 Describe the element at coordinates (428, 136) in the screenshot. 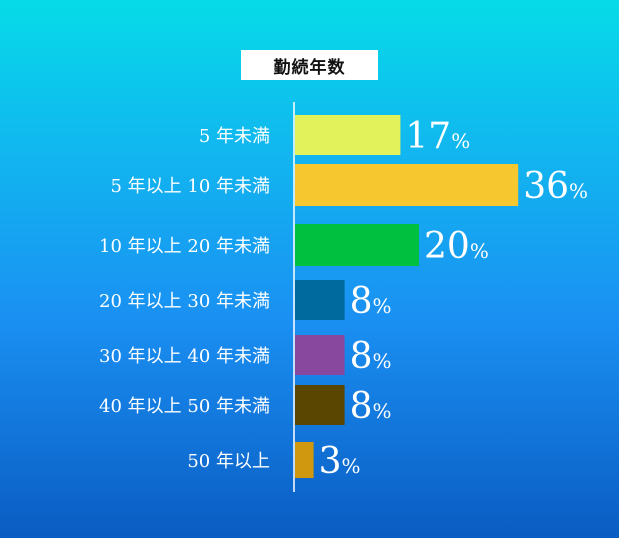

I see `data-label-value: 17` at that location.